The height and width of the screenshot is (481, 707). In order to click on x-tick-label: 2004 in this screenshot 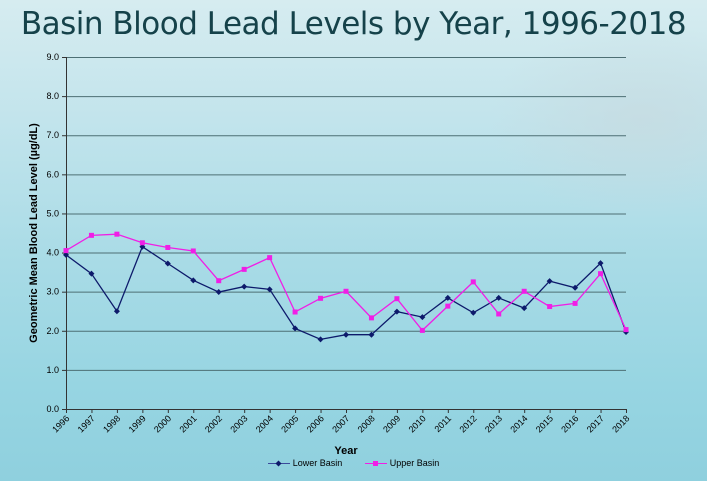, I will do `click(264, 423)`.